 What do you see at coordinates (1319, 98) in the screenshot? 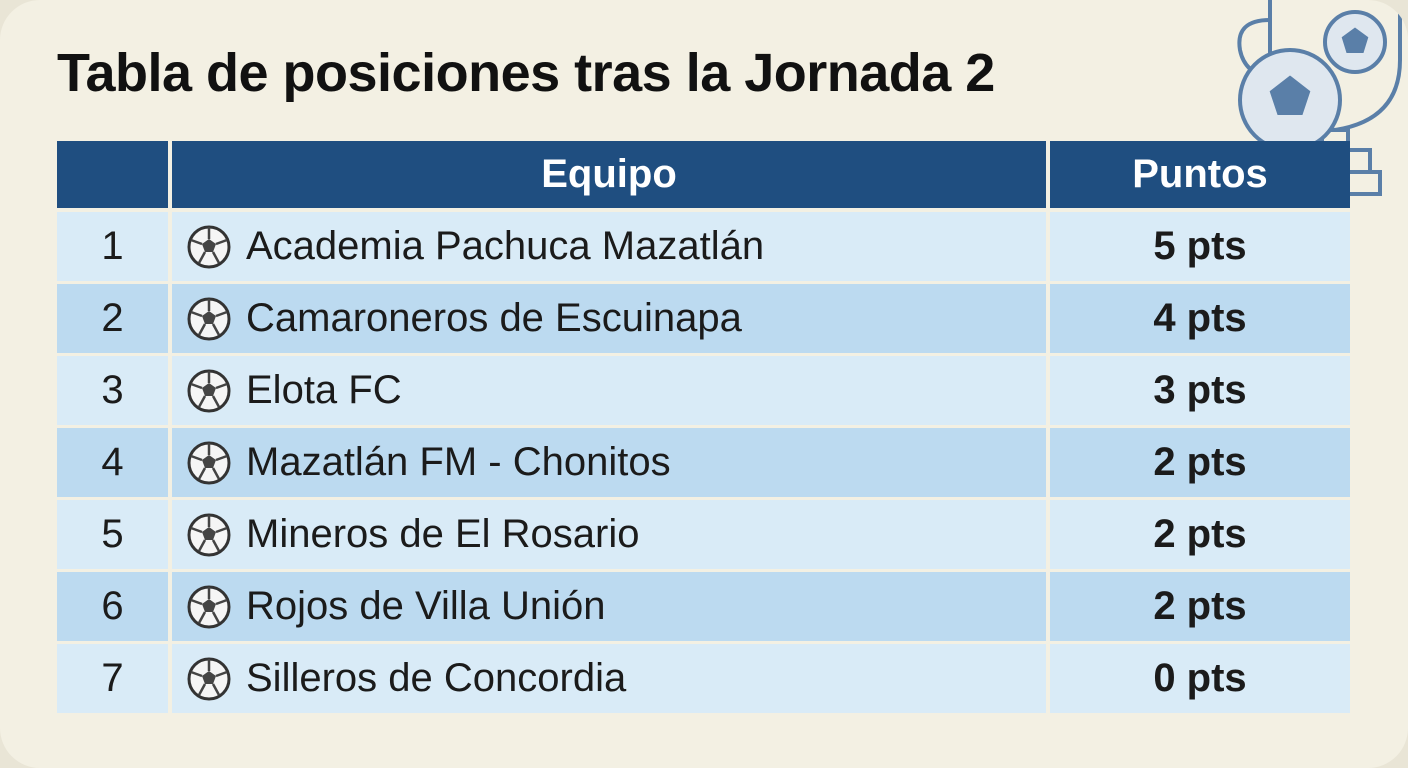
I see `trophy-icon` at bounding box center [1319, 98].